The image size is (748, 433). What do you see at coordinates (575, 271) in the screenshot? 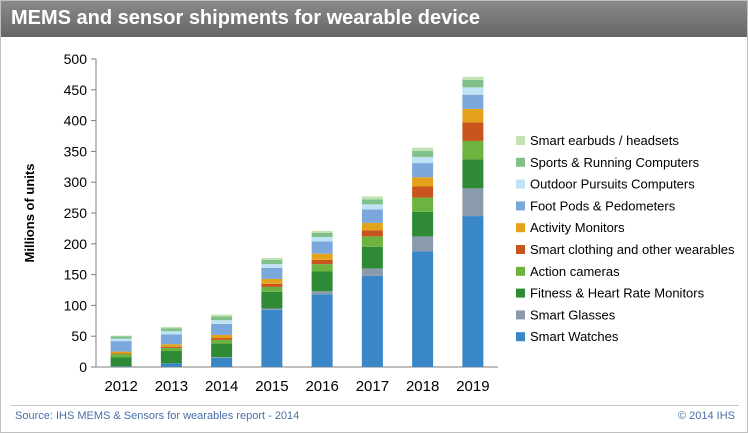
I see `legend-label: Action cameras` at bounding box center [575, 271].